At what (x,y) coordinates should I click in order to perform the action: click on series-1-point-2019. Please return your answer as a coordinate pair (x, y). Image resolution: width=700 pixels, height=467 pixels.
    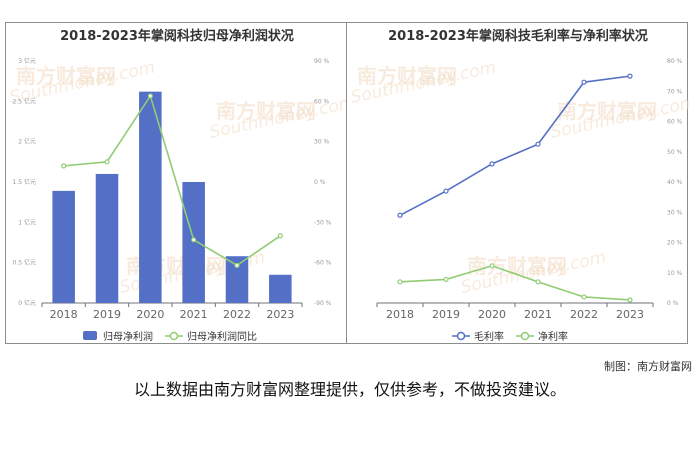
    Looking at the image, I should click on (446, 279).